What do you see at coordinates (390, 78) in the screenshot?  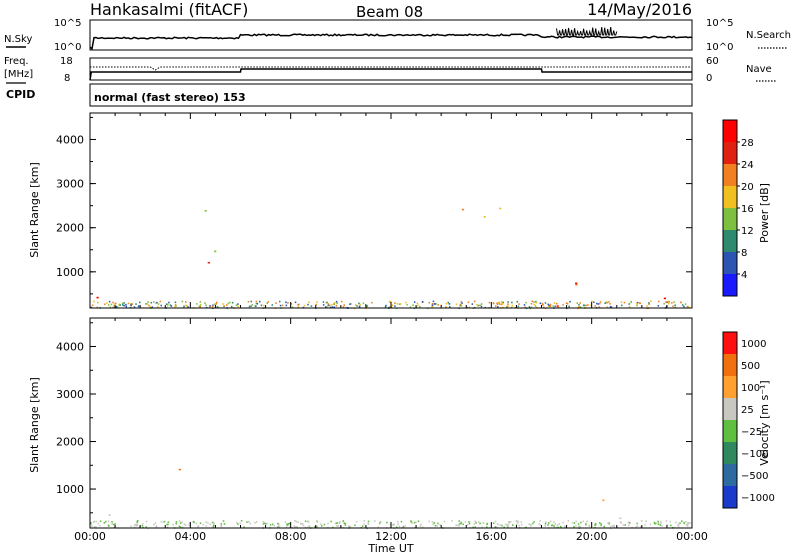 I see `freq-panel: Freq. [MHz] 18 8 60 0 Nave CPID` at bounding box center [390, 78].